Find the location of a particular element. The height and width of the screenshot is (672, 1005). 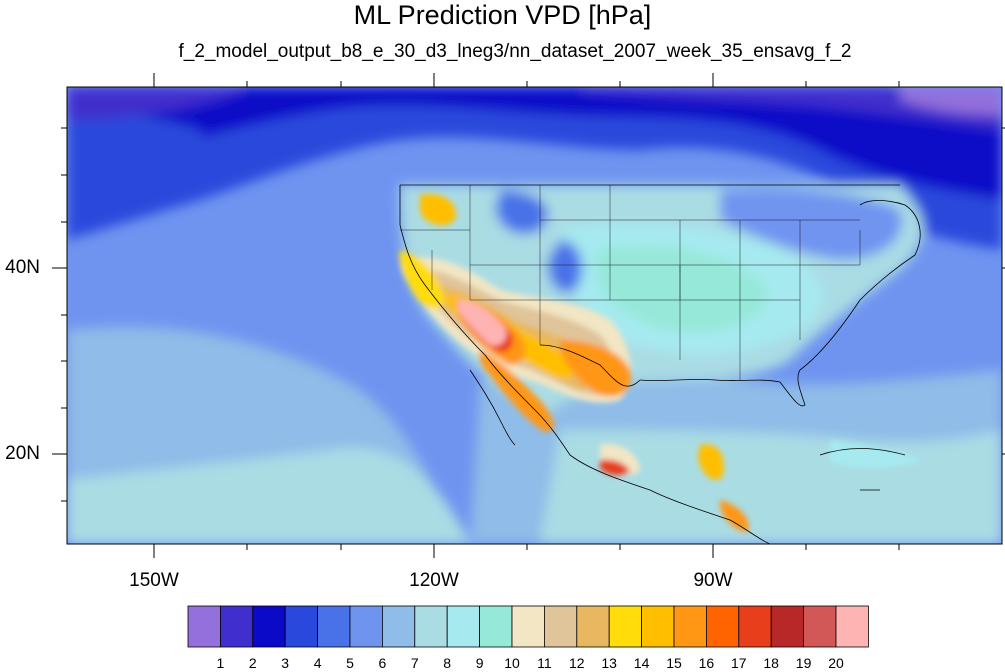

colorbar-label: 6 is located at coordinates (382, 663).